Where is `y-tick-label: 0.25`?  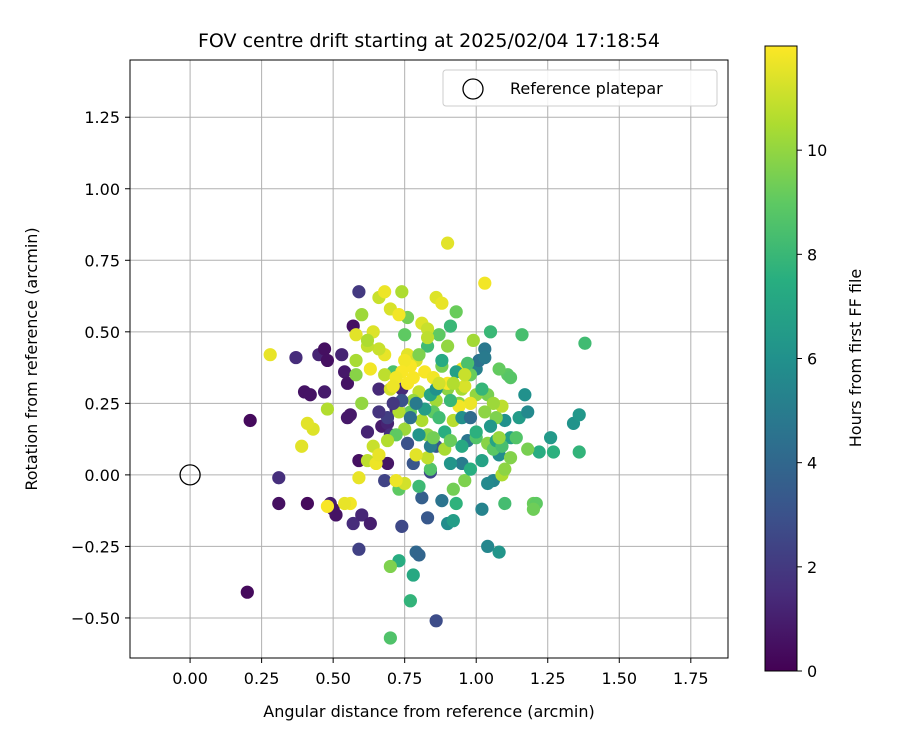 y-tick-label: 0.25 is located at coordinates (102, 403).